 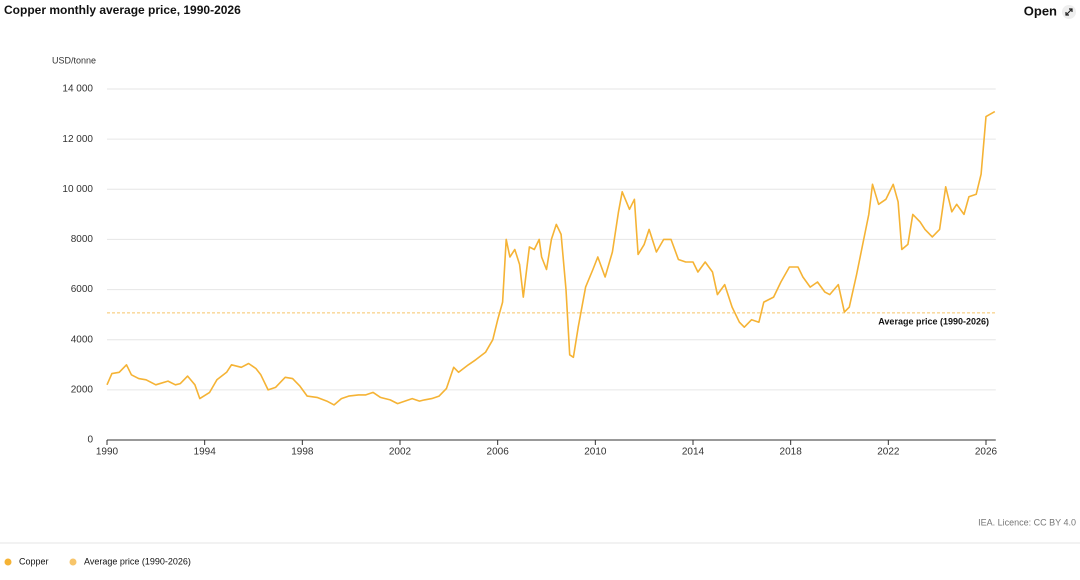 I want to click on x-tick-label: 2010, so click(x=595, y=452).